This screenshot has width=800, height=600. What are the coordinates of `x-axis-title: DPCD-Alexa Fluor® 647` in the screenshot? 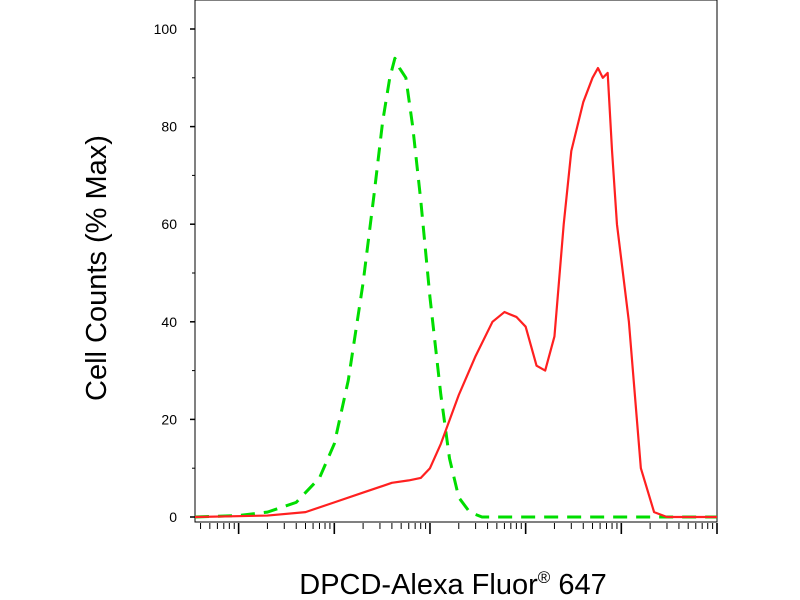 It's located at (452, 584).